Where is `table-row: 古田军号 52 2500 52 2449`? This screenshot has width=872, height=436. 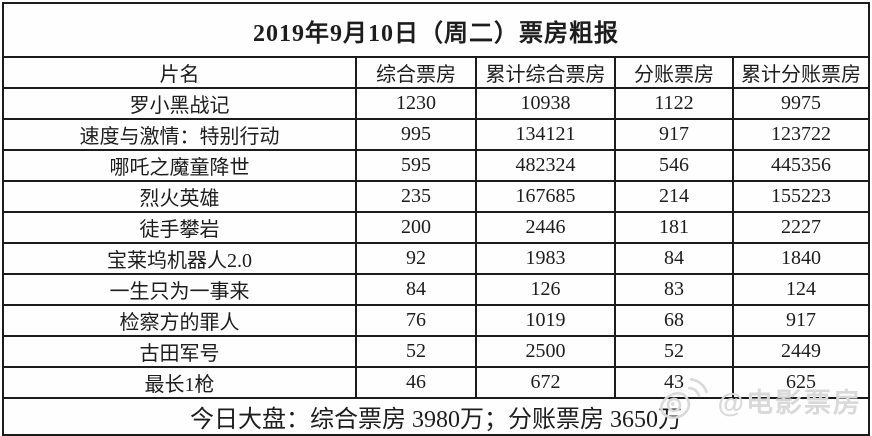
table-row: 古田军号 52 2500 52 2449 is located at coordinates (436, 351).